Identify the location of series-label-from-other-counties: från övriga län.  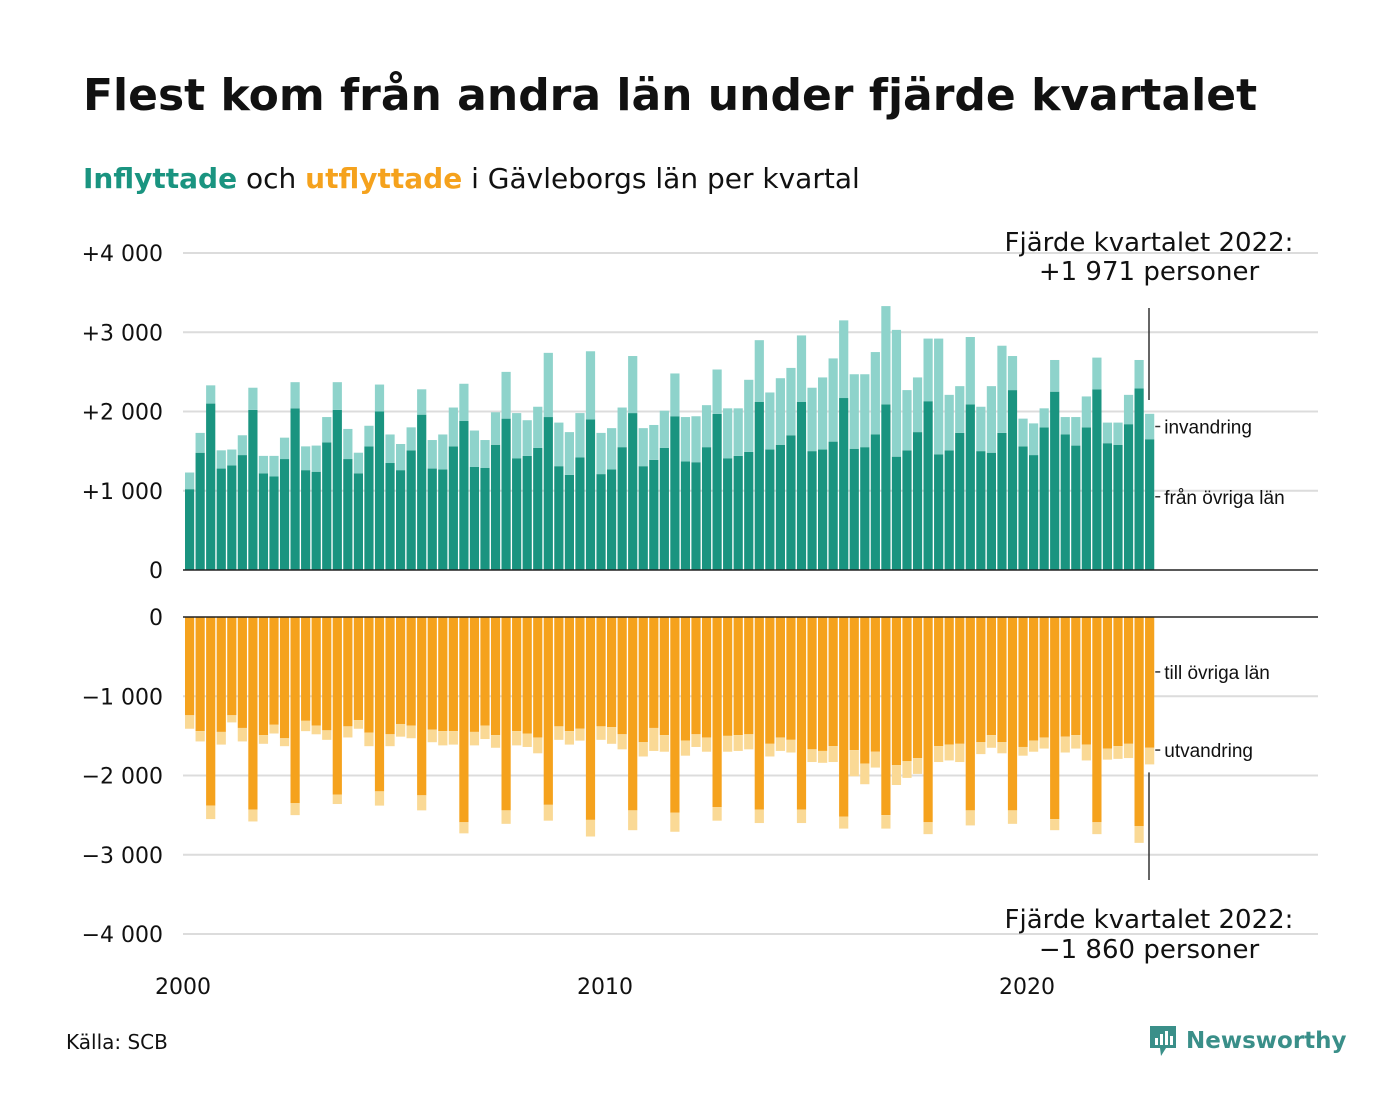
(1224, 498).